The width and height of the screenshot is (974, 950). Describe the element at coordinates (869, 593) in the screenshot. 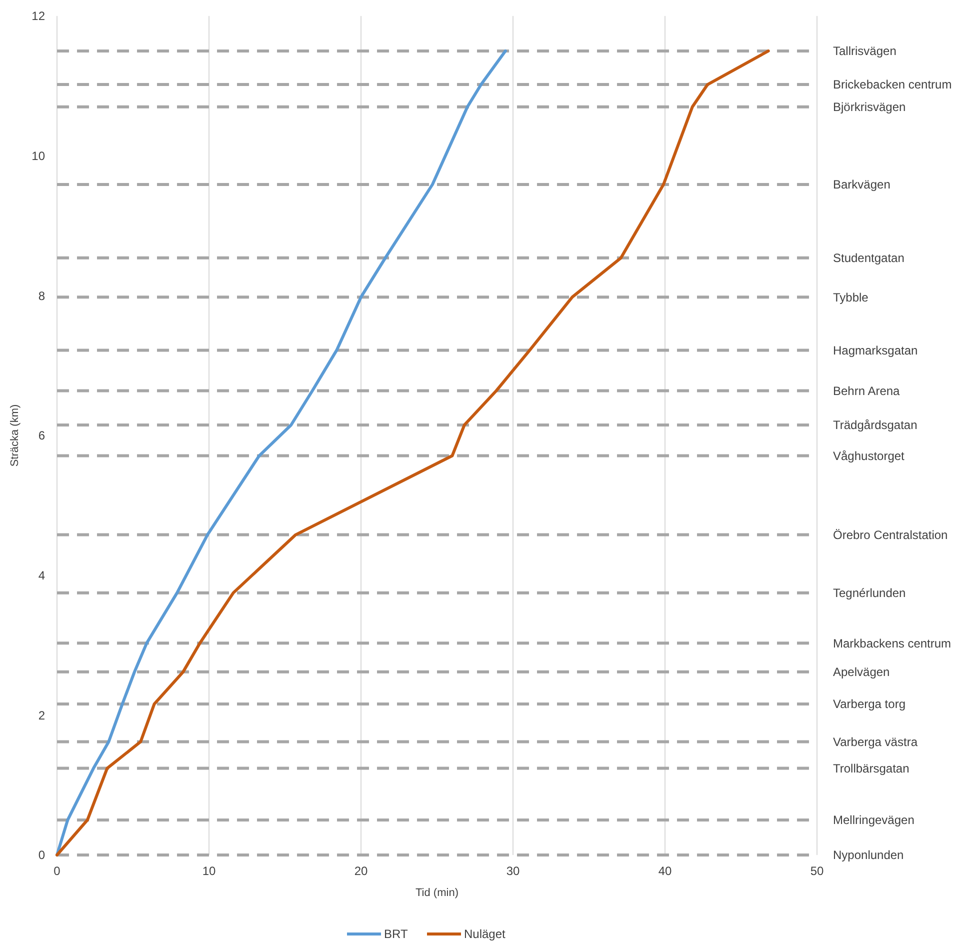

I see `ref-line-label: Tegnérlunden` at that location.